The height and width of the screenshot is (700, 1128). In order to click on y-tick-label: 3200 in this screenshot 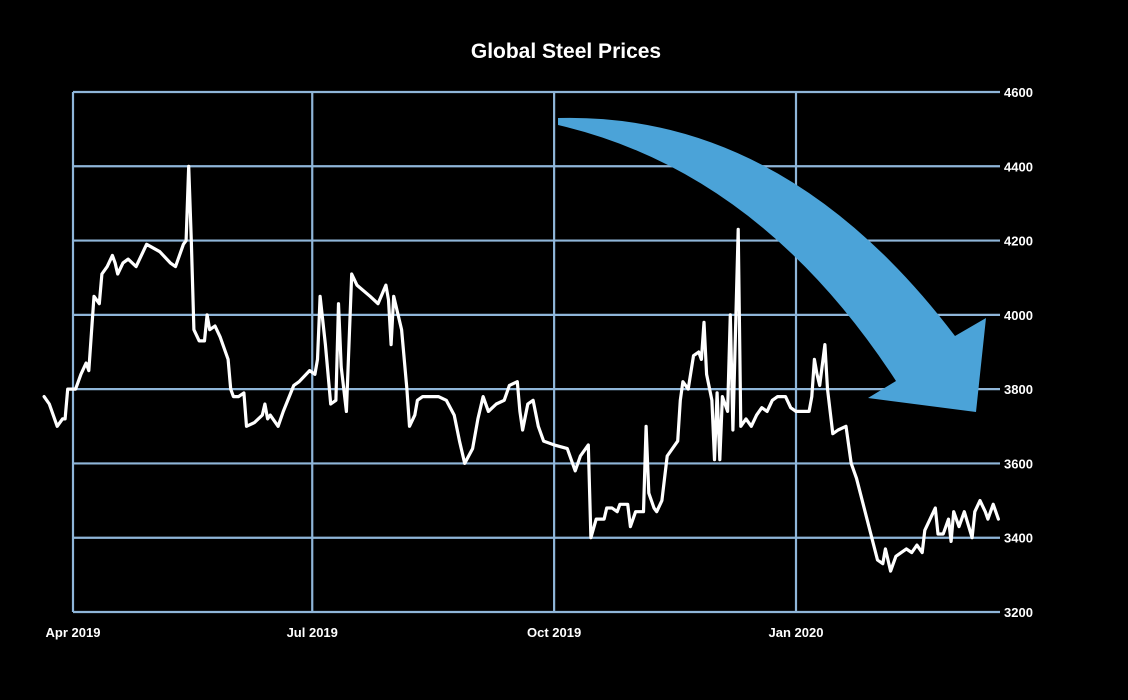, I will do `click(1018, 612)`.